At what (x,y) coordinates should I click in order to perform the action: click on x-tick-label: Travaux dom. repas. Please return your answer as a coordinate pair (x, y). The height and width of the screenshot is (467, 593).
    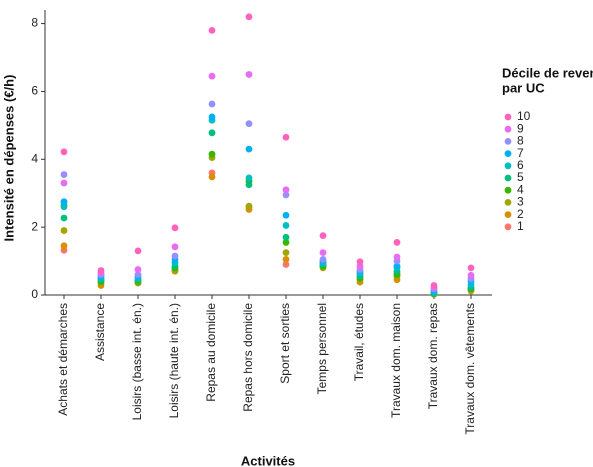
    Looking at the image, I should click on (433, 356).